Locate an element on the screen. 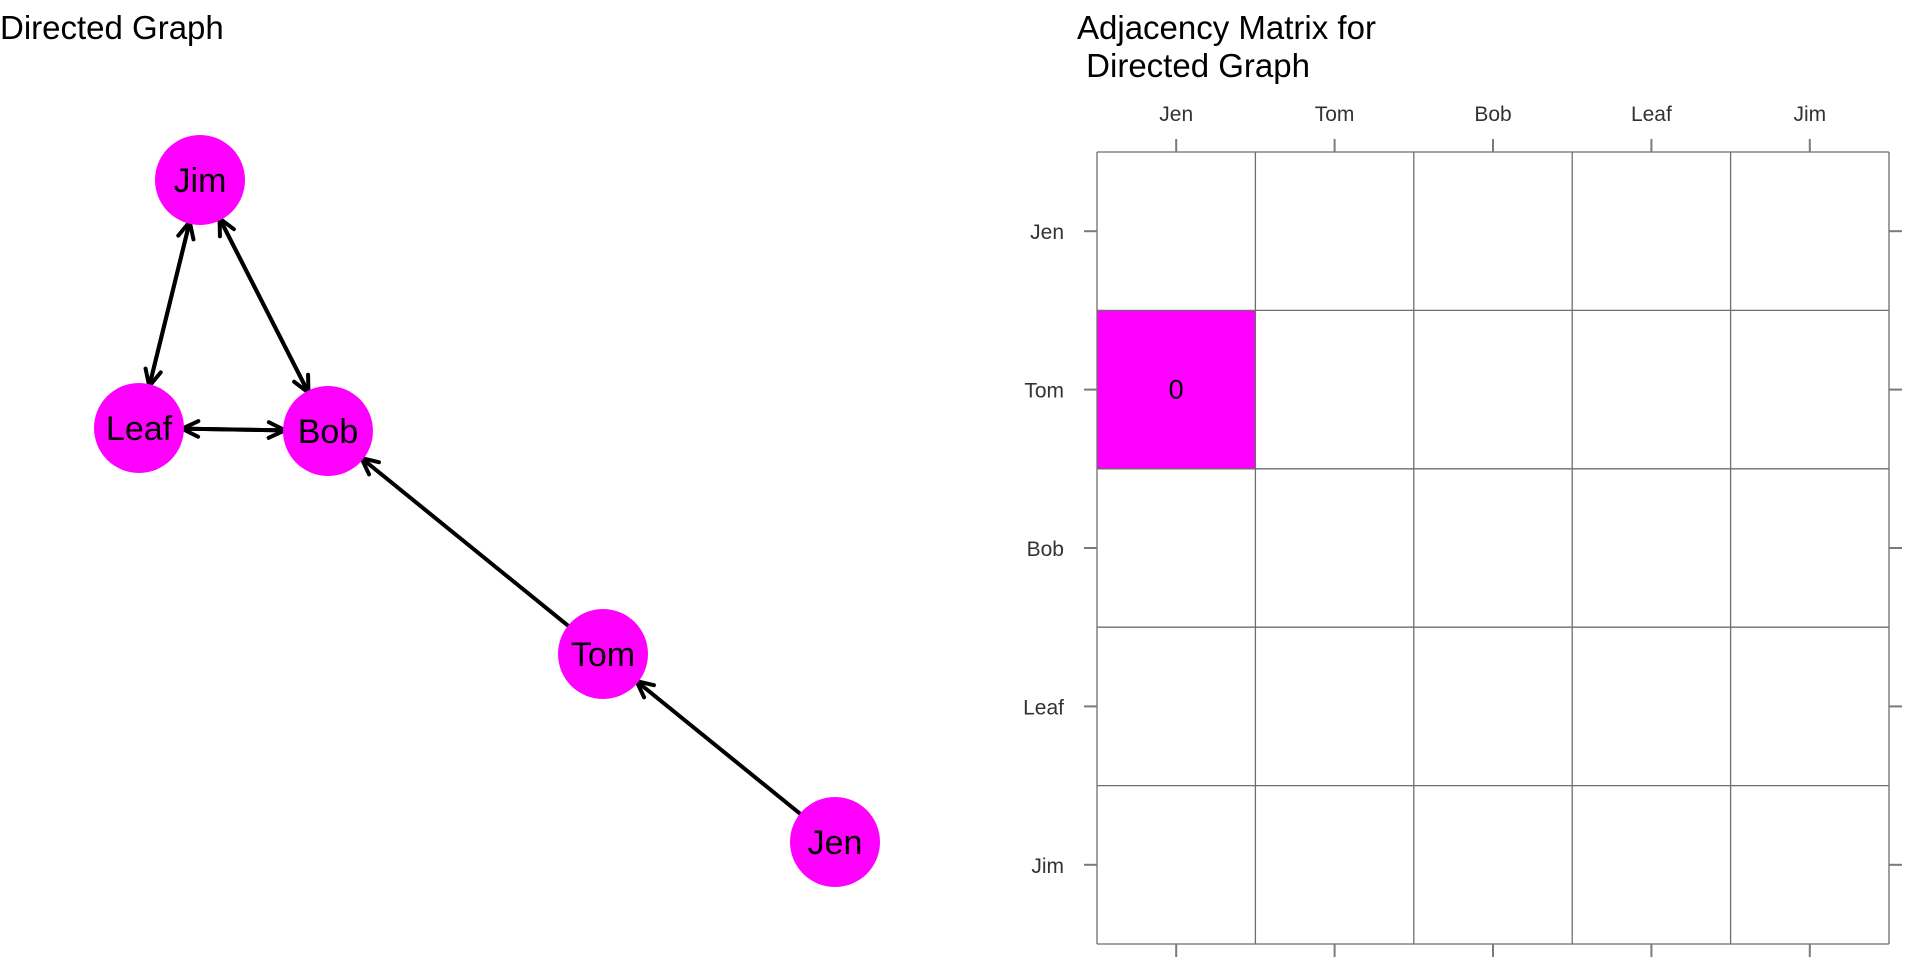  matrix-cell-tom-jen is located at coordinates (1176, 389).